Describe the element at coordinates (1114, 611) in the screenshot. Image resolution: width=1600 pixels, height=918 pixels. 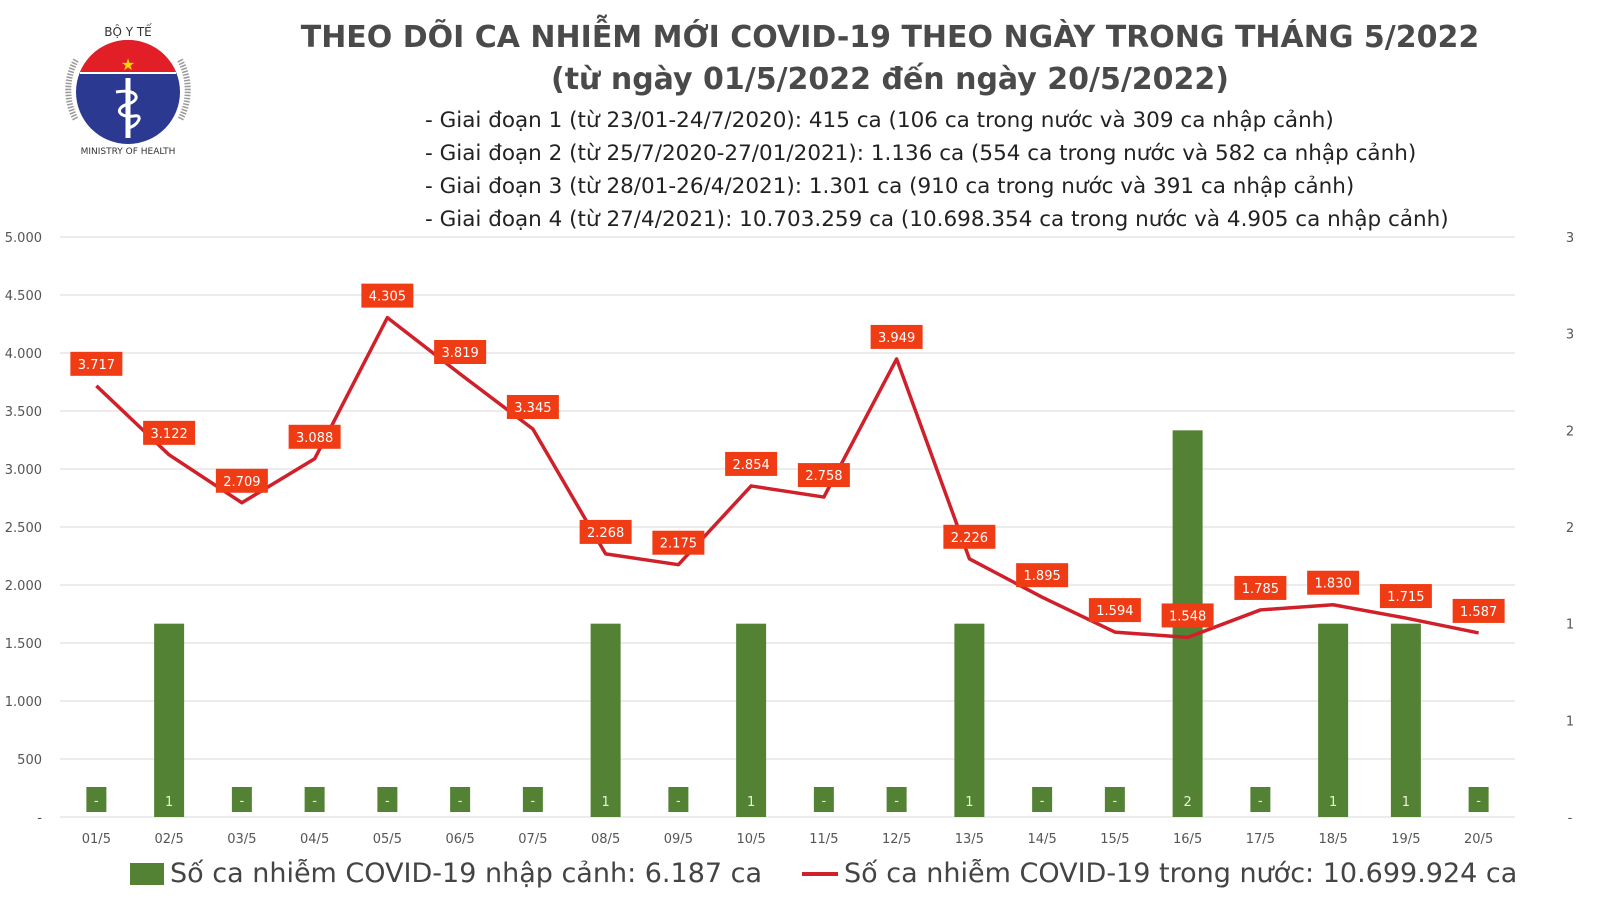
I see `line-data-label: 1.594` at that location.